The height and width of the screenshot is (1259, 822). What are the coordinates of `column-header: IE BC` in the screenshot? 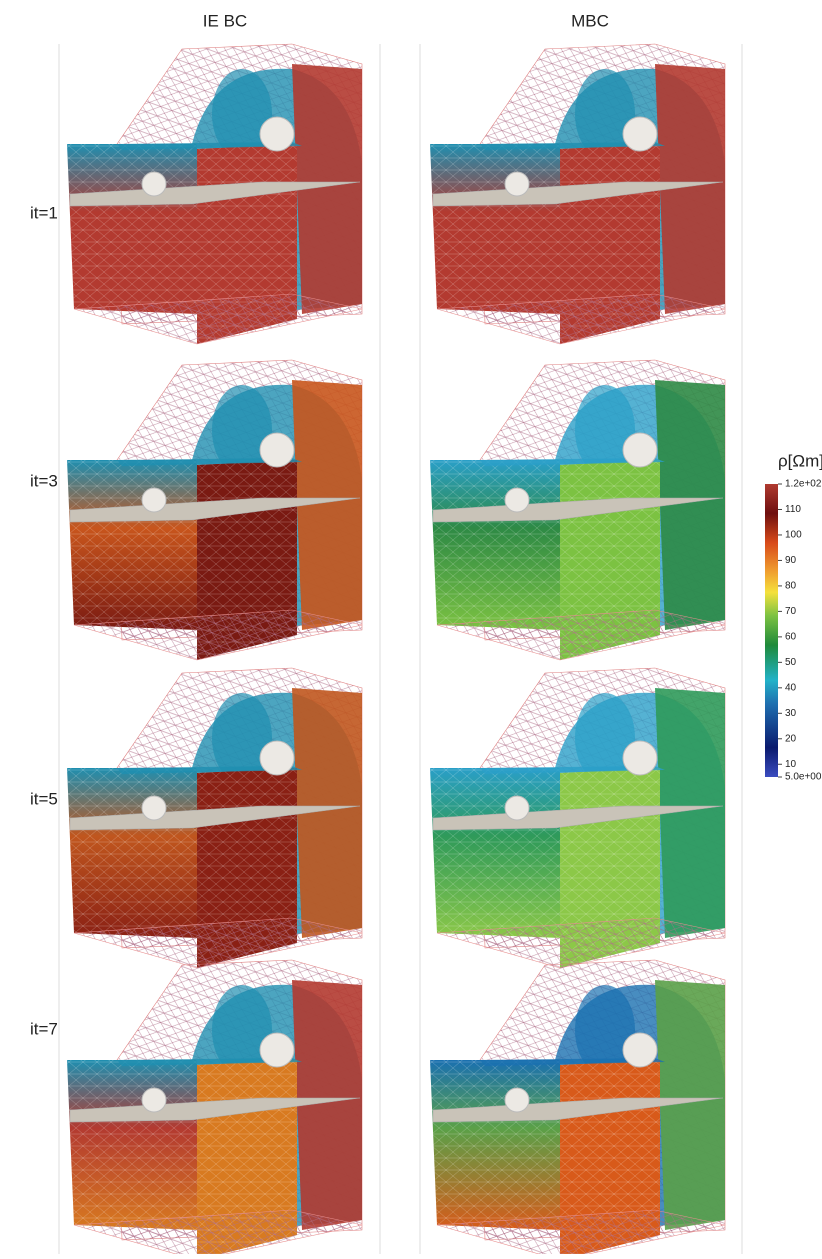 It's located at (225, 20).